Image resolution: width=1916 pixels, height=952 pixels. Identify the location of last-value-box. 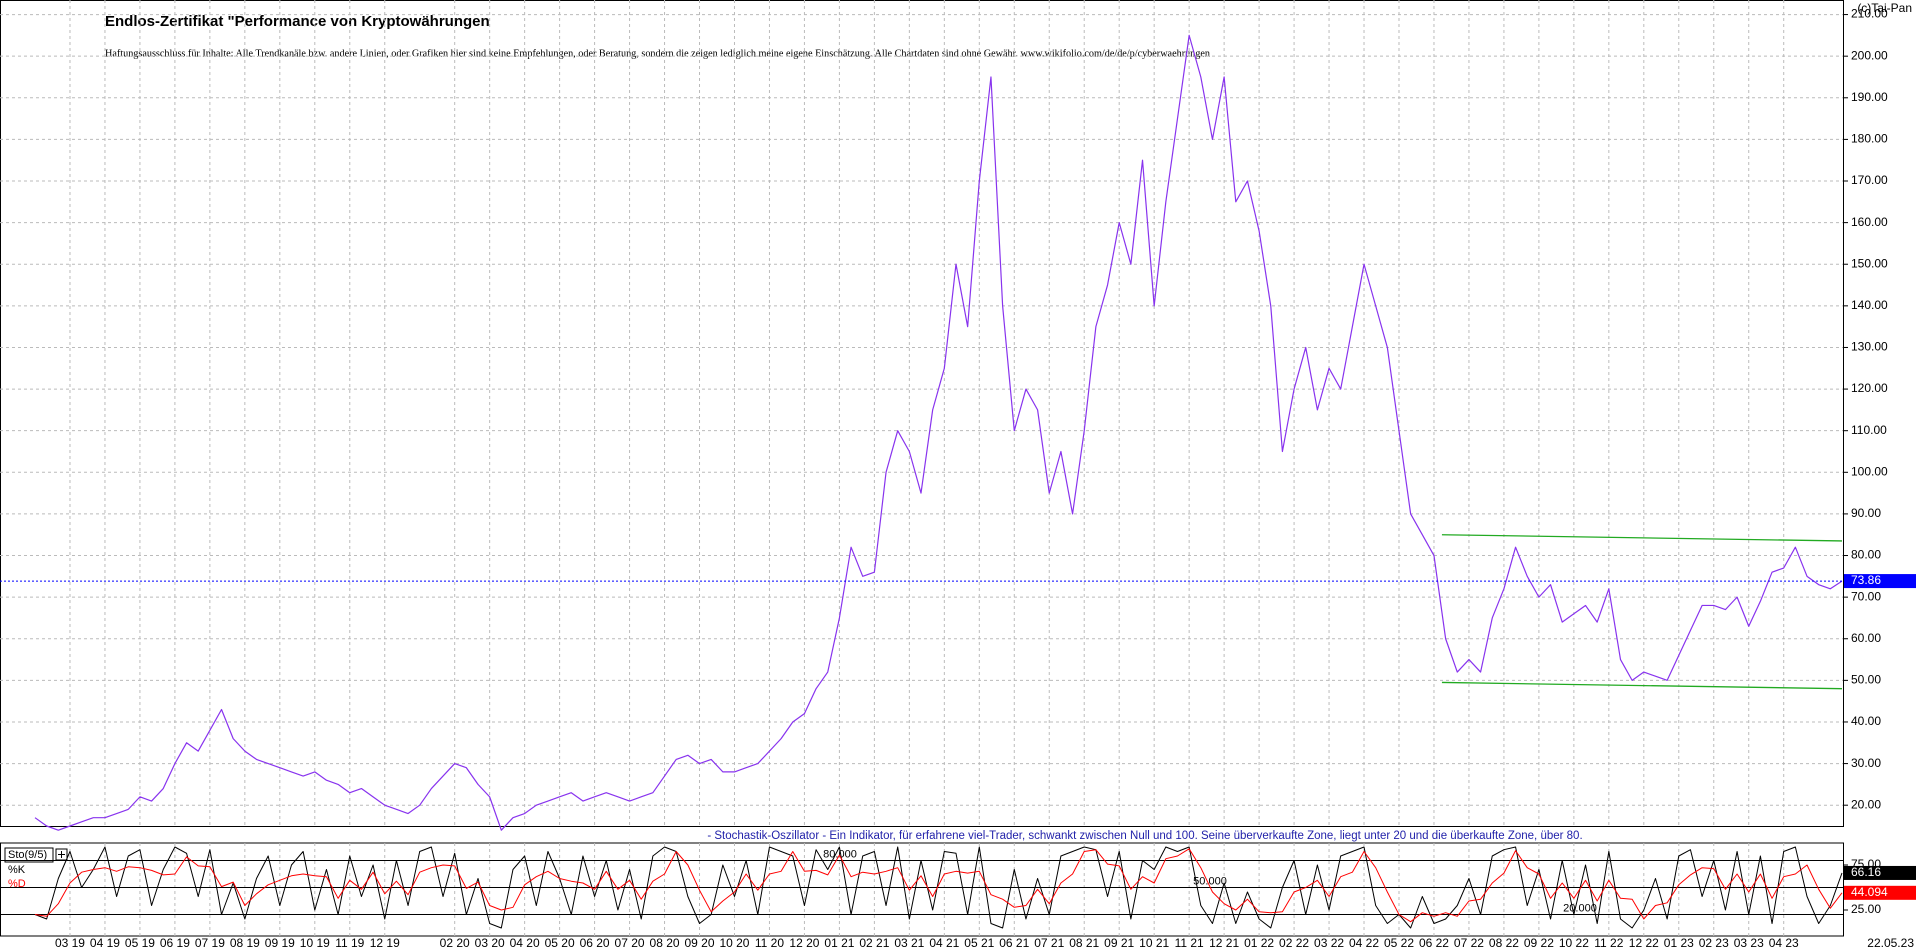
(1880, 581).